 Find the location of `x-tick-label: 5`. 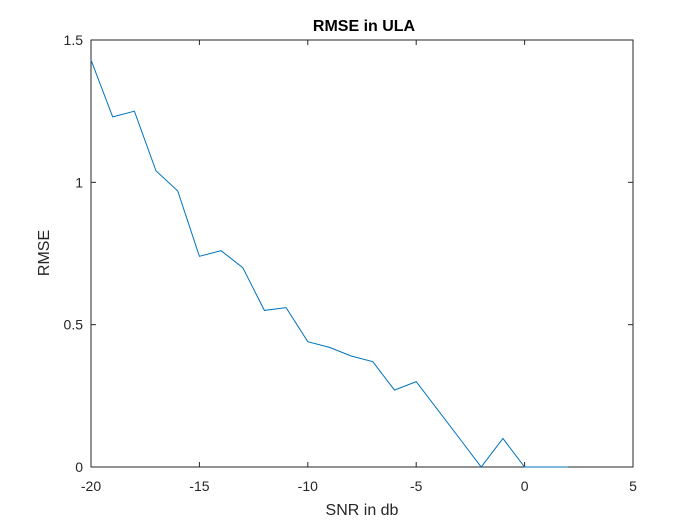

x-tick-label: 5 is located at coordinates (633, 486).